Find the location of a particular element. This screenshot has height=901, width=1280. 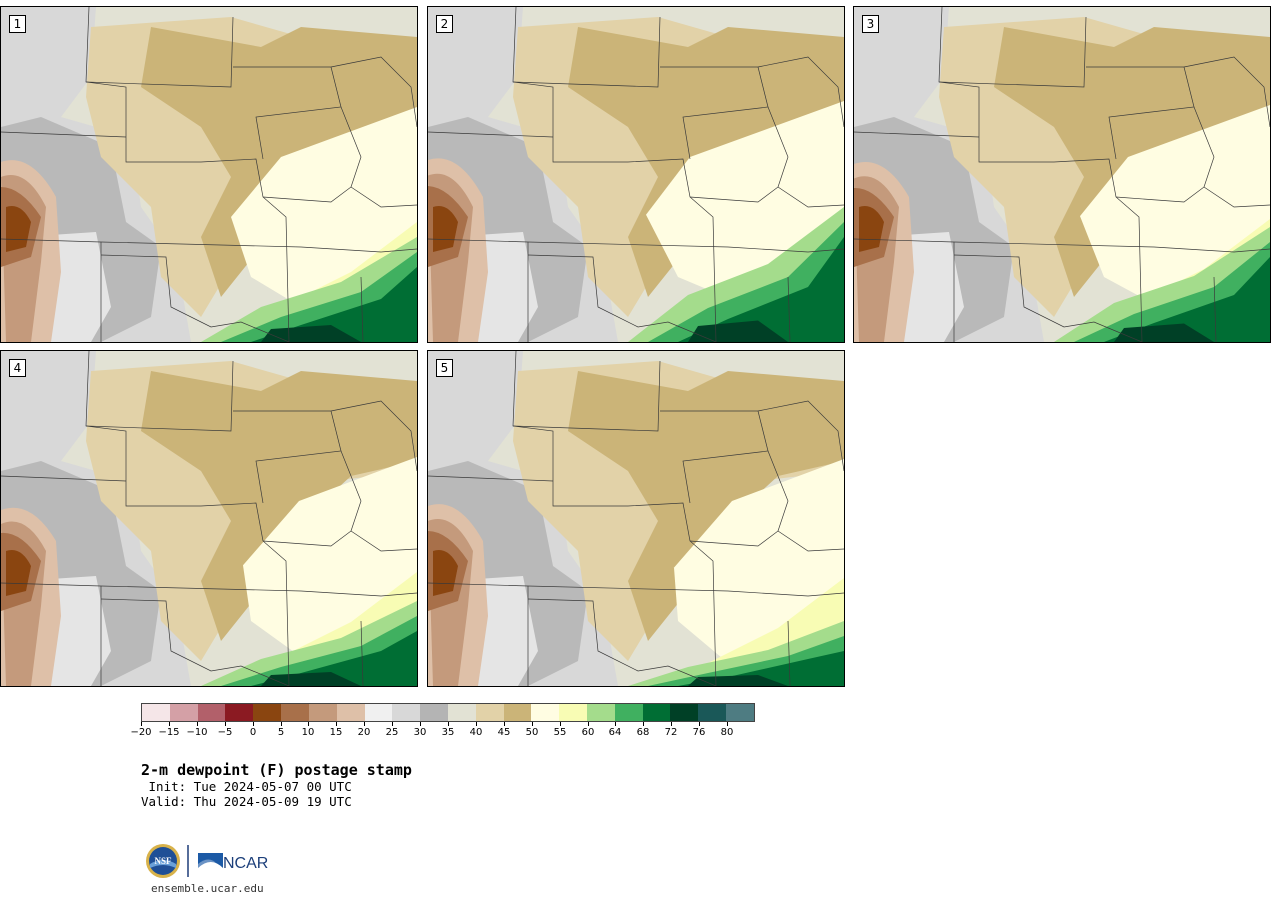

dewpoint-colorbar is located at coordinates (448, 712).